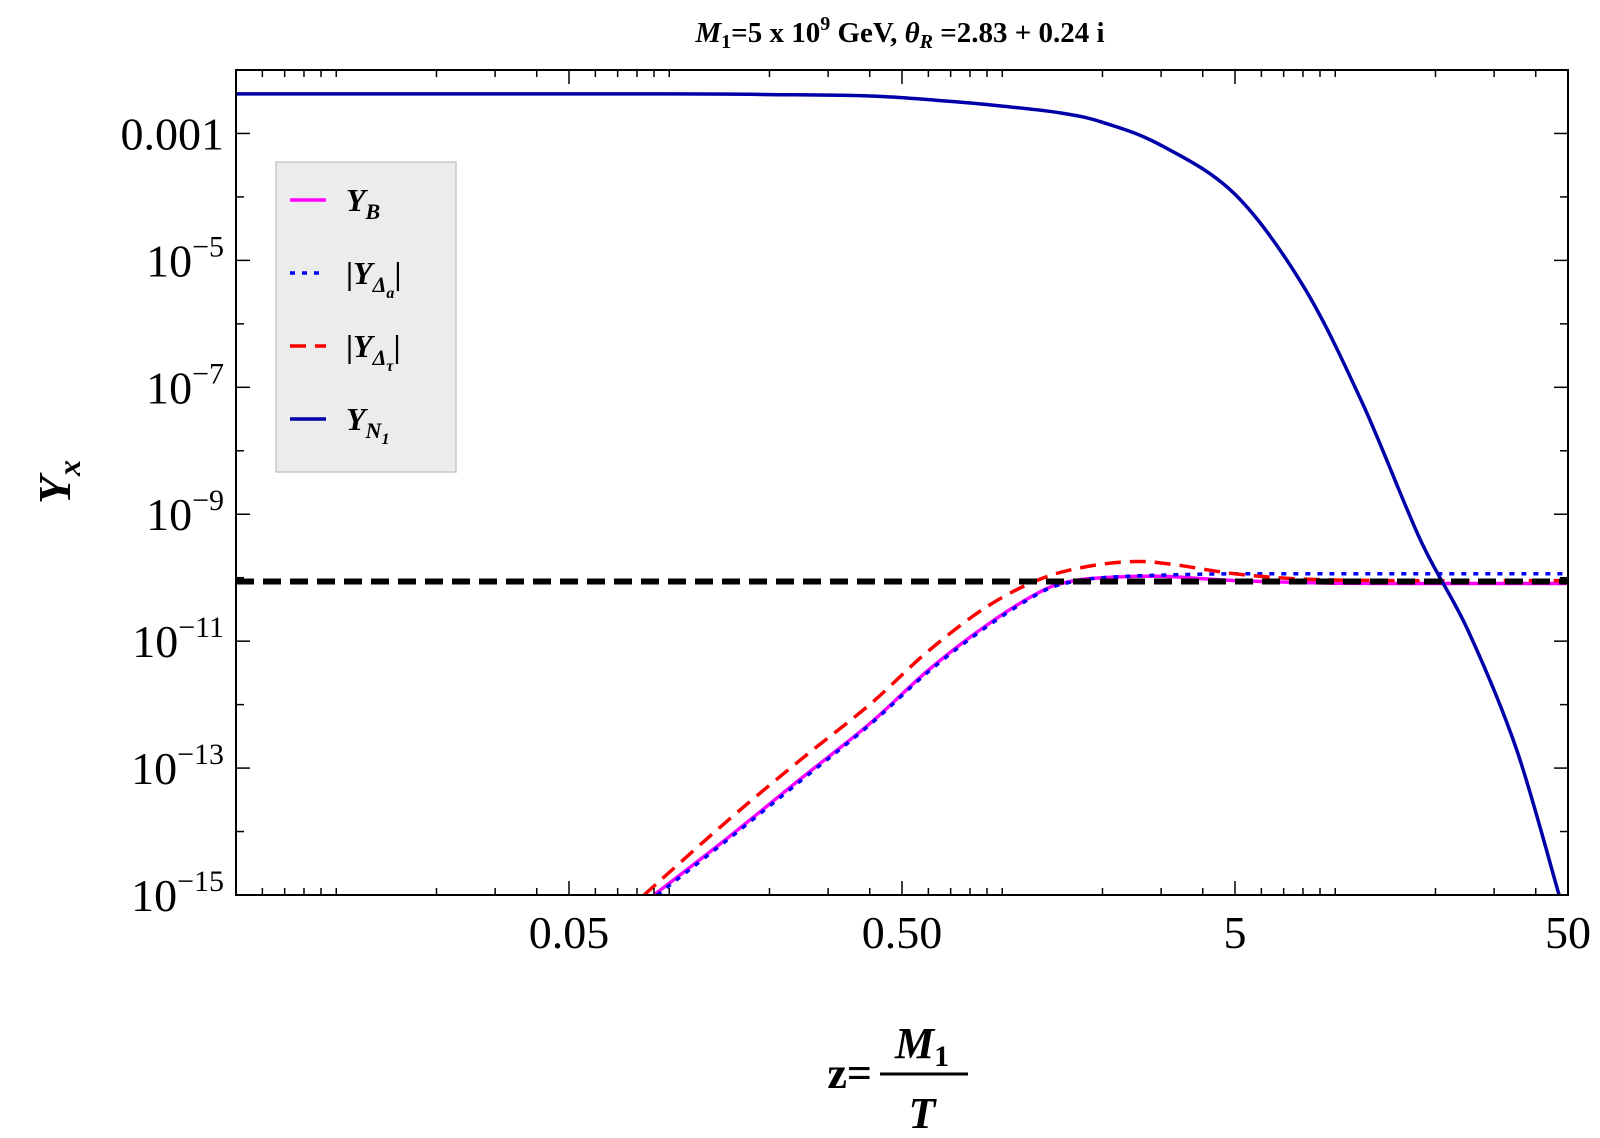 Image resolution: width=1600 pixels, height=1138 pixels. What do you see at coordinates (345, 315) in the screenshot?
I see `legend-entries: YB |YΔa| |YΔτ| YN1` at bounding box center [345, 315].